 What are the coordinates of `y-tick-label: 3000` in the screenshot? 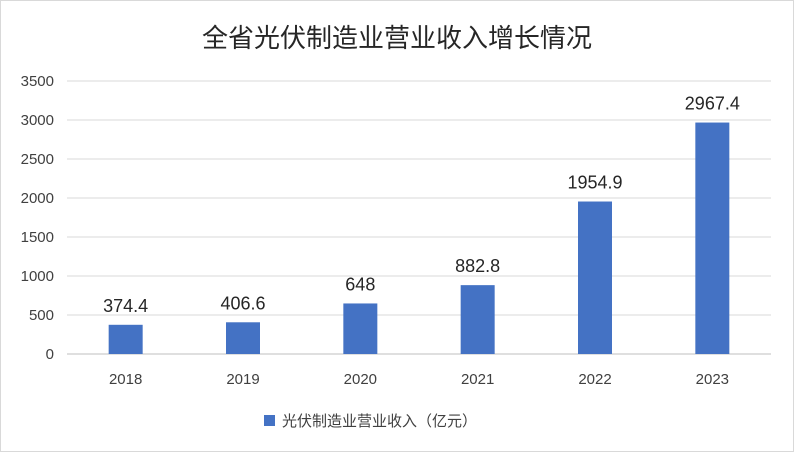 It's located at (37, 120).